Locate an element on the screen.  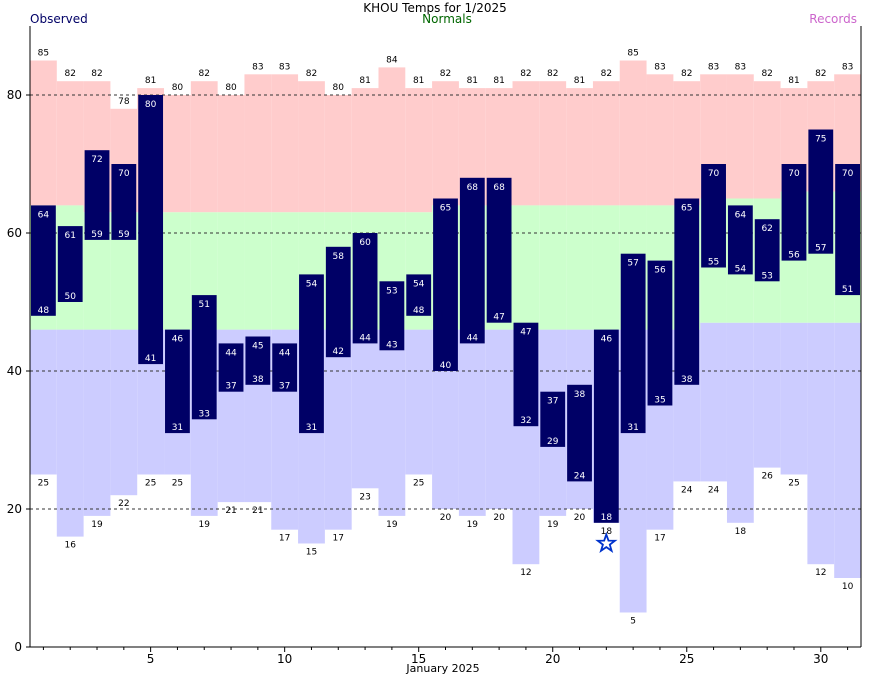
record-high-label-day-28: 82 is located at coordinates (766, 74).